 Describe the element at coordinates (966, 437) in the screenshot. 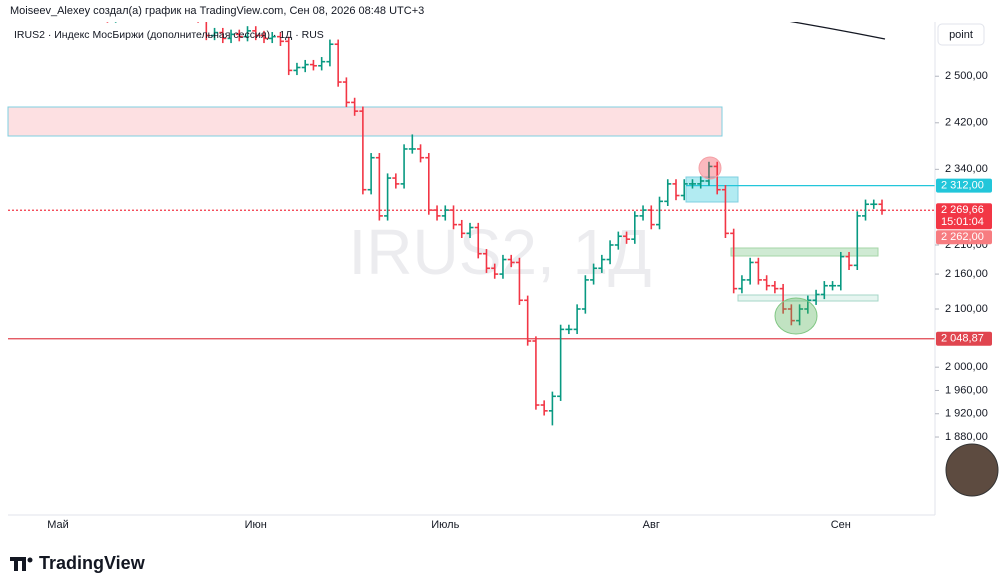

I see `y-tick-label: 1 880,00` at that location.